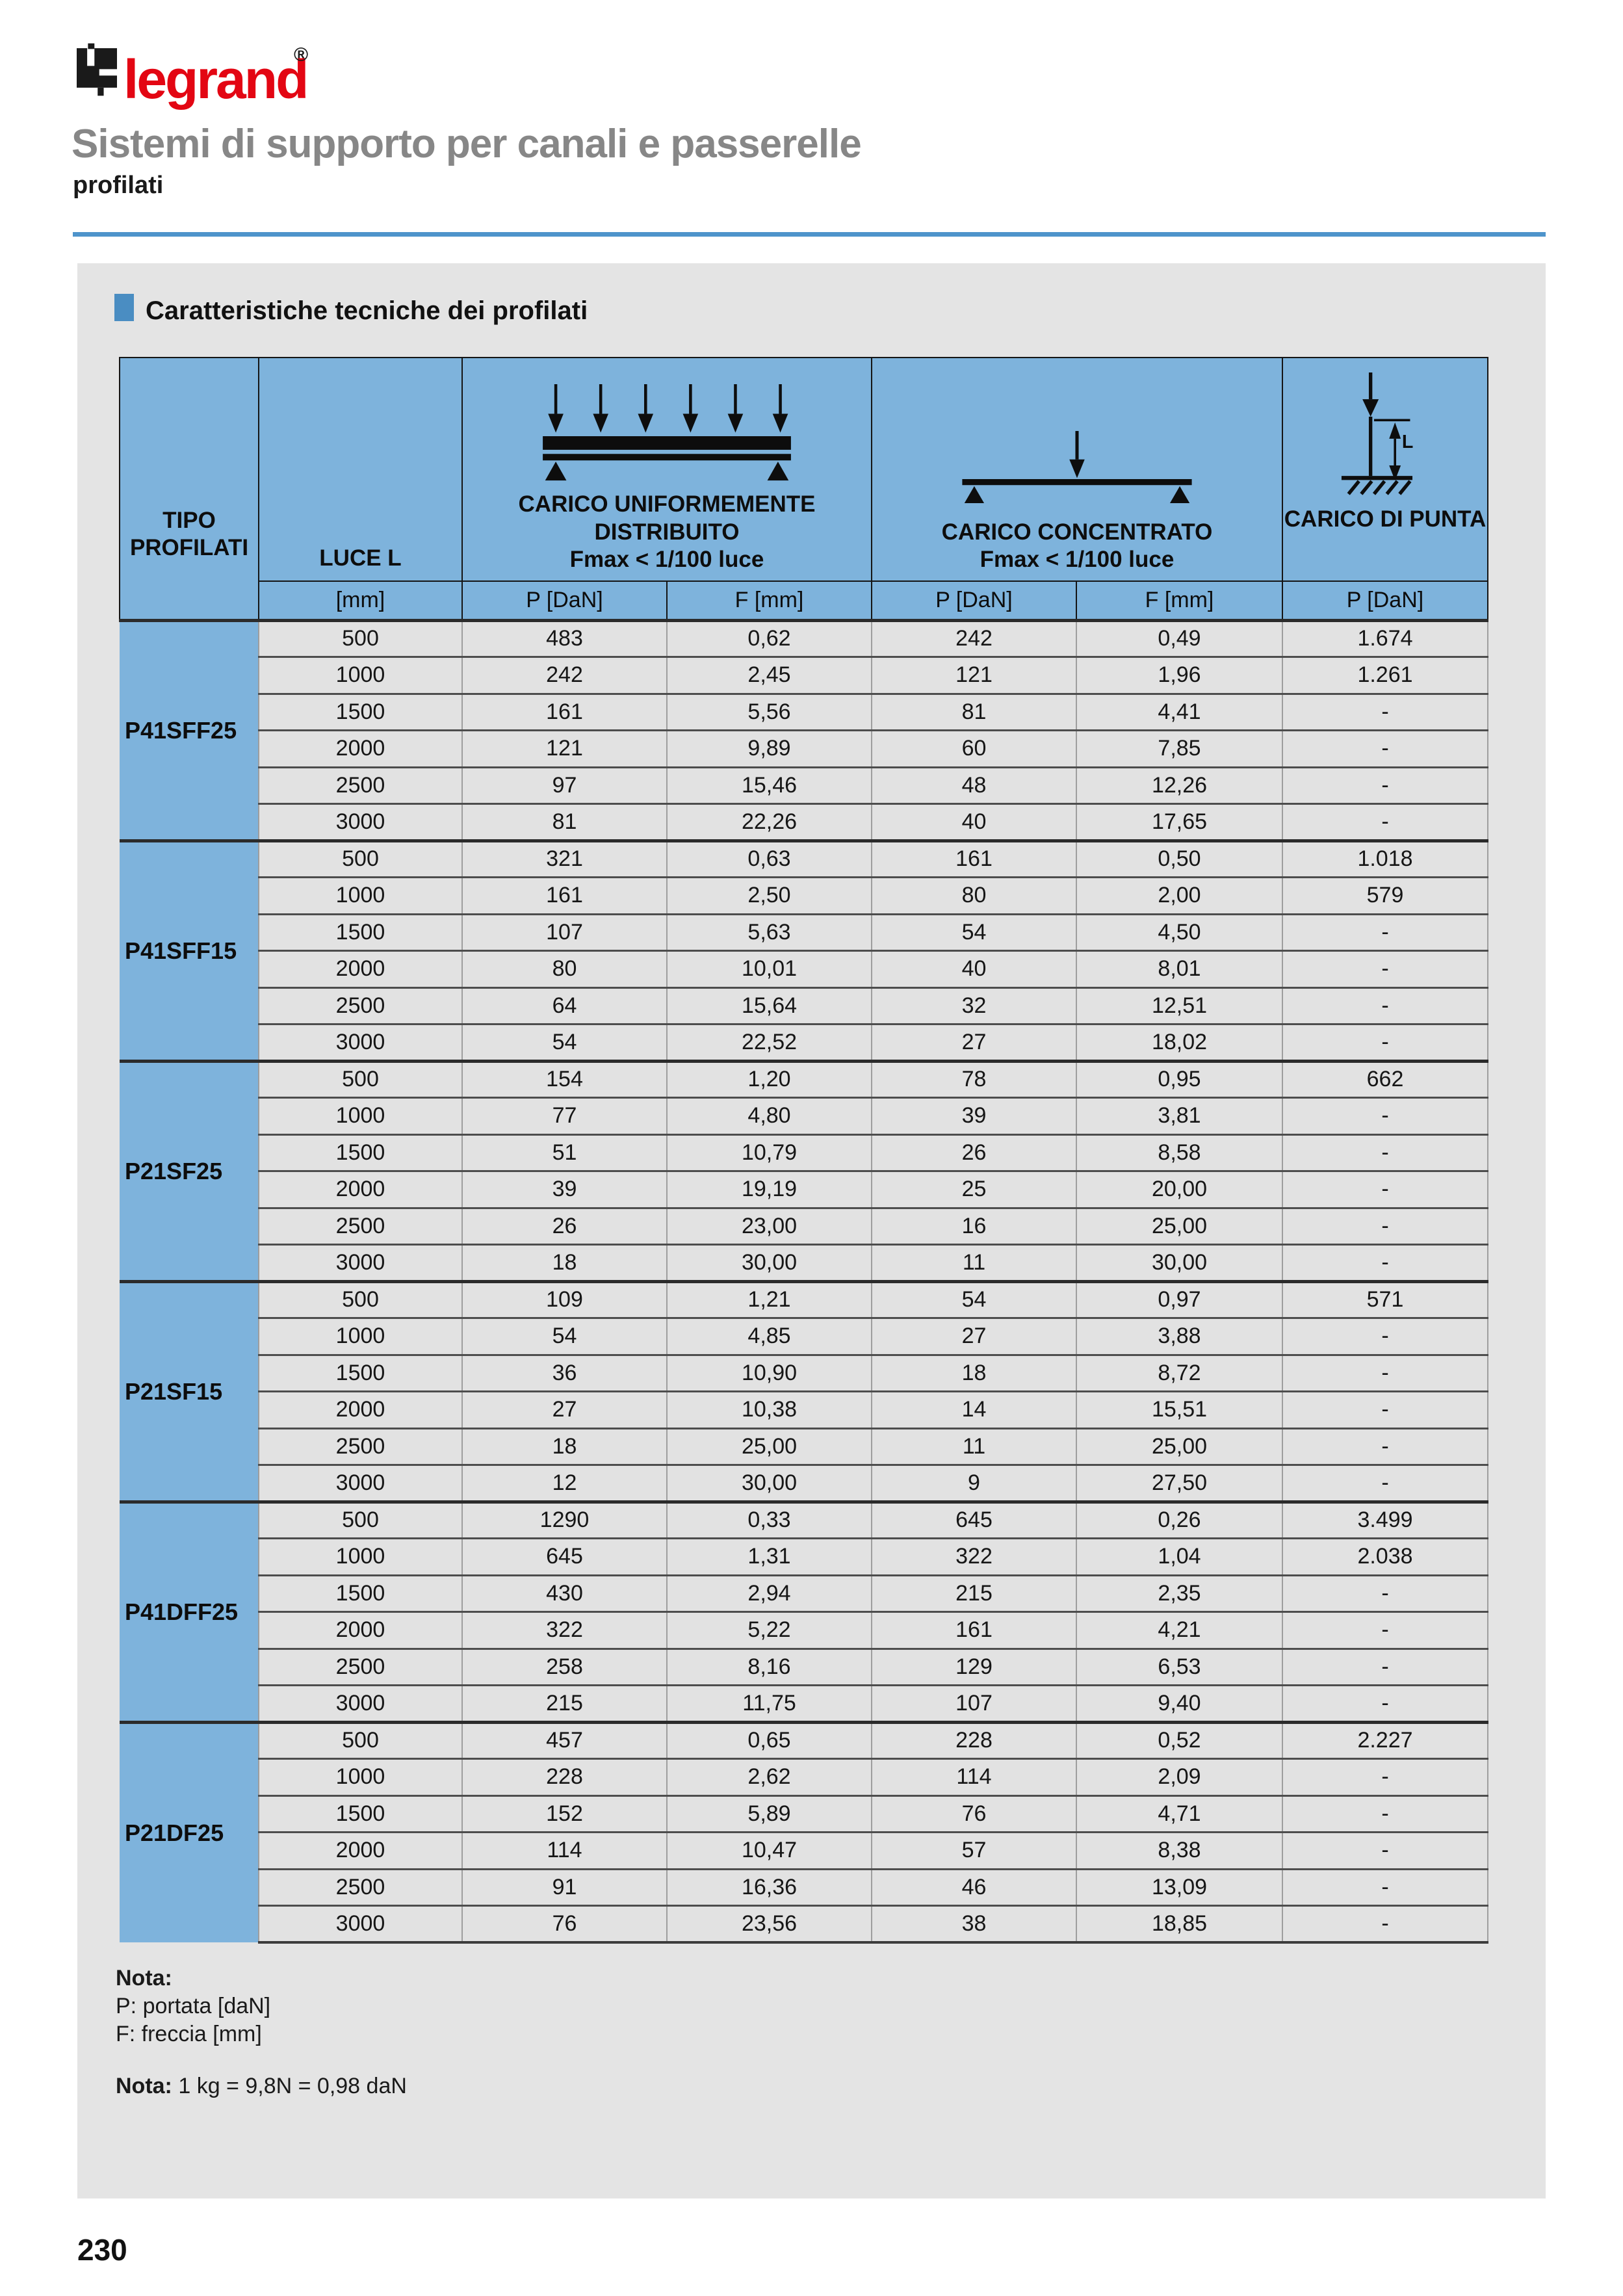 The width and height of the screenshot is (1623, 2296). I want to click on data-cell: 91, so click(564, 1887).